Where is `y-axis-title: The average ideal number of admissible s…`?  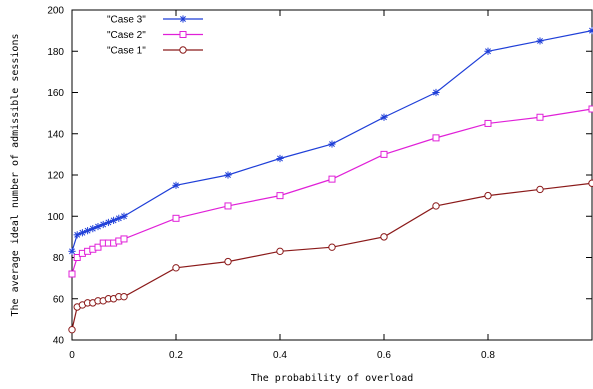
y-axis-title: The average ideal number of admissible s… is located at coordinates (15, 175).